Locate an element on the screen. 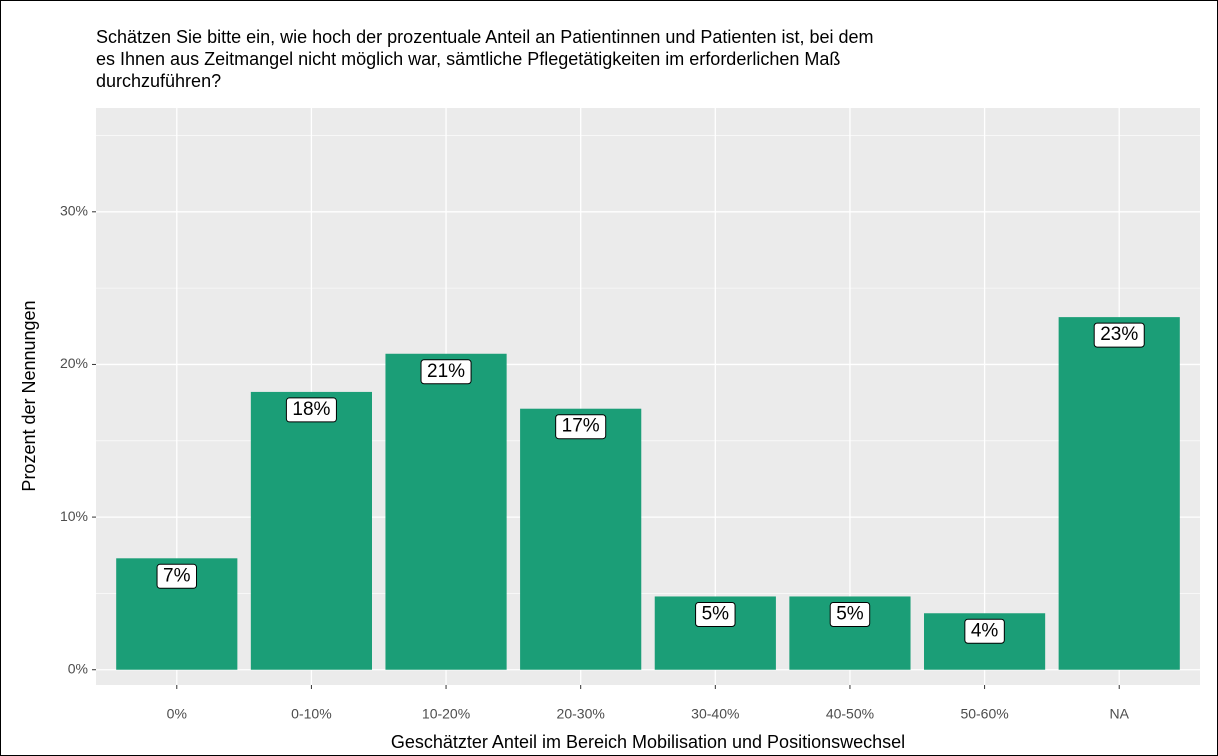  x-tick-label: NA is located at coordinates (1119, 714).